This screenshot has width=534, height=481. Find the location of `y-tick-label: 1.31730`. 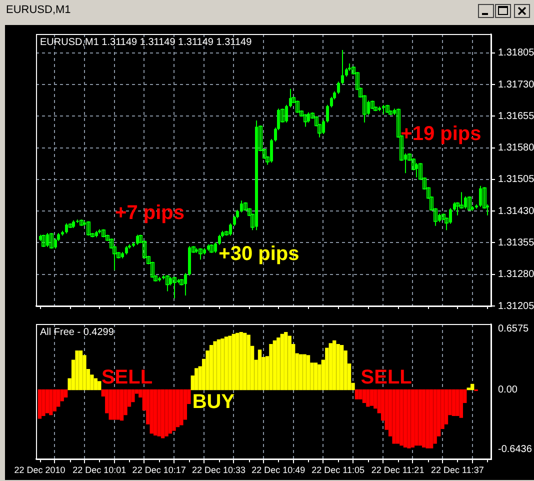

y-tick-label: 1.31730 is located at coordinates (516, 84).